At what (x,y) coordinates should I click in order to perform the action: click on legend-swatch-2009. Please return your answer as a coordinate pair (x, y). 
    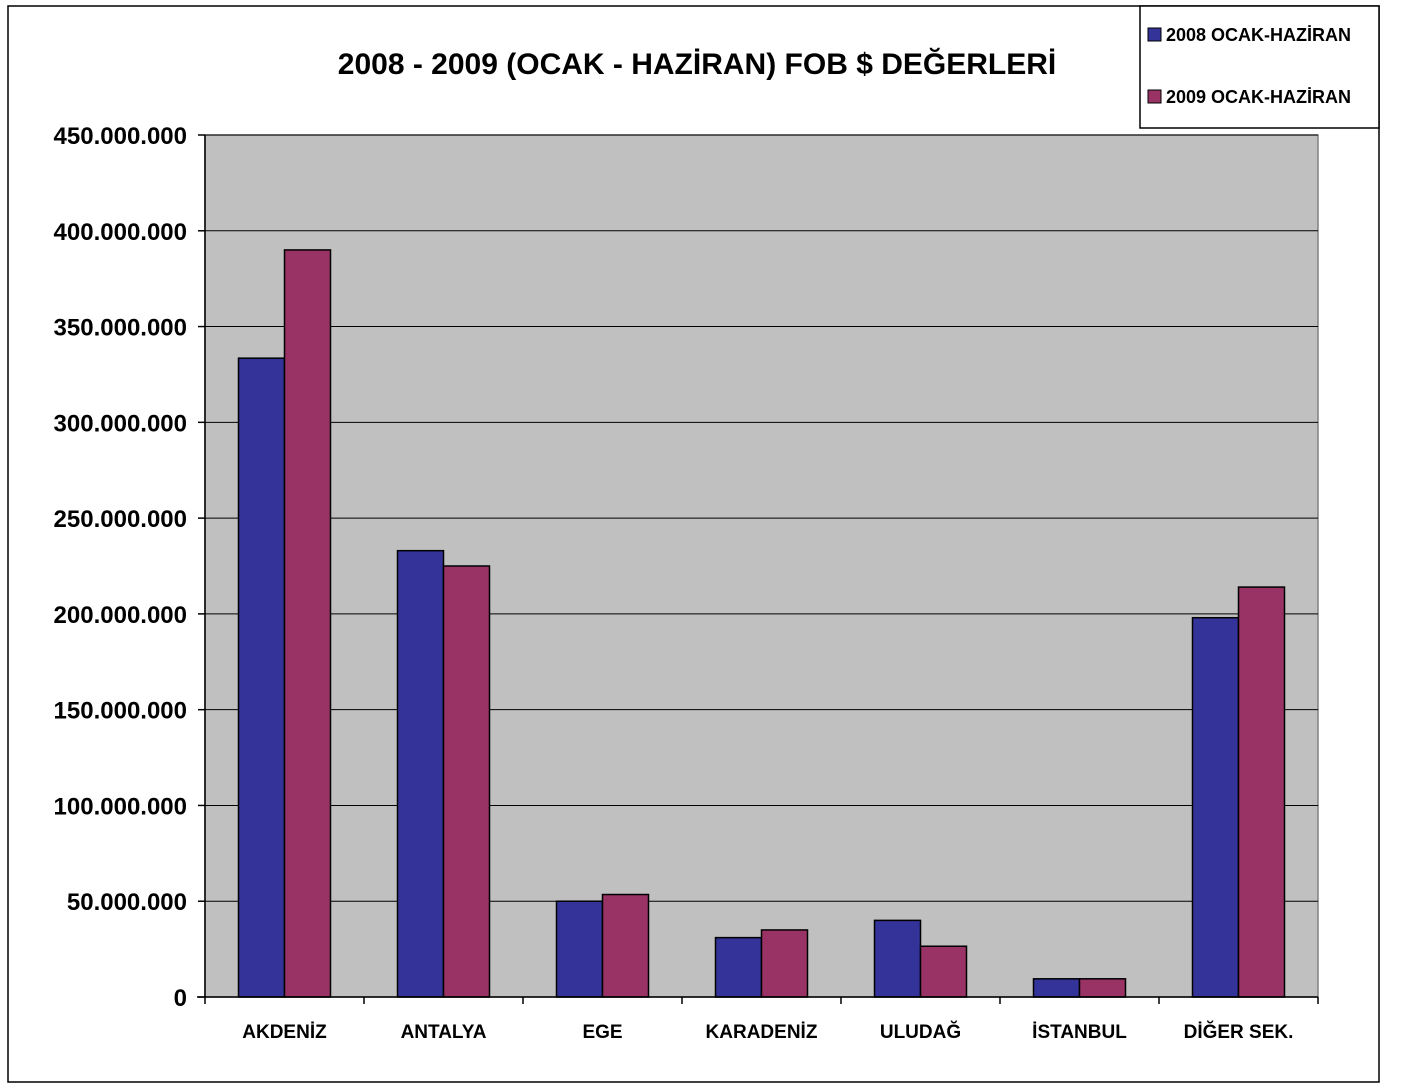
    Looking at the image, I should click on (1154, 96).